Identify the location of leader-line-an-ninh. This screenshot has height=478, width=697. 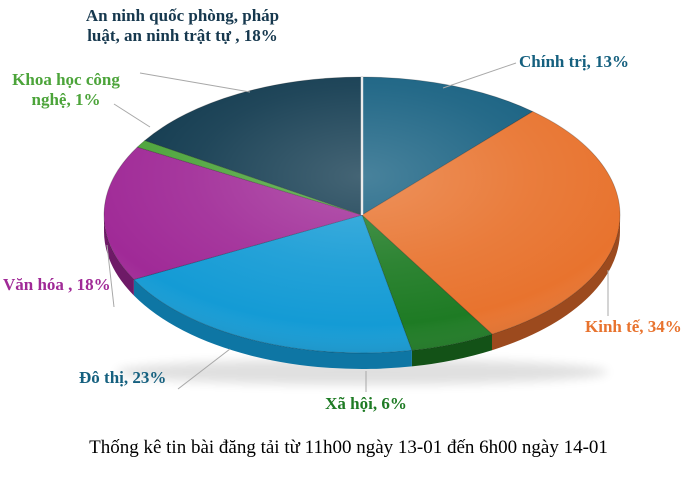
(195, 82).